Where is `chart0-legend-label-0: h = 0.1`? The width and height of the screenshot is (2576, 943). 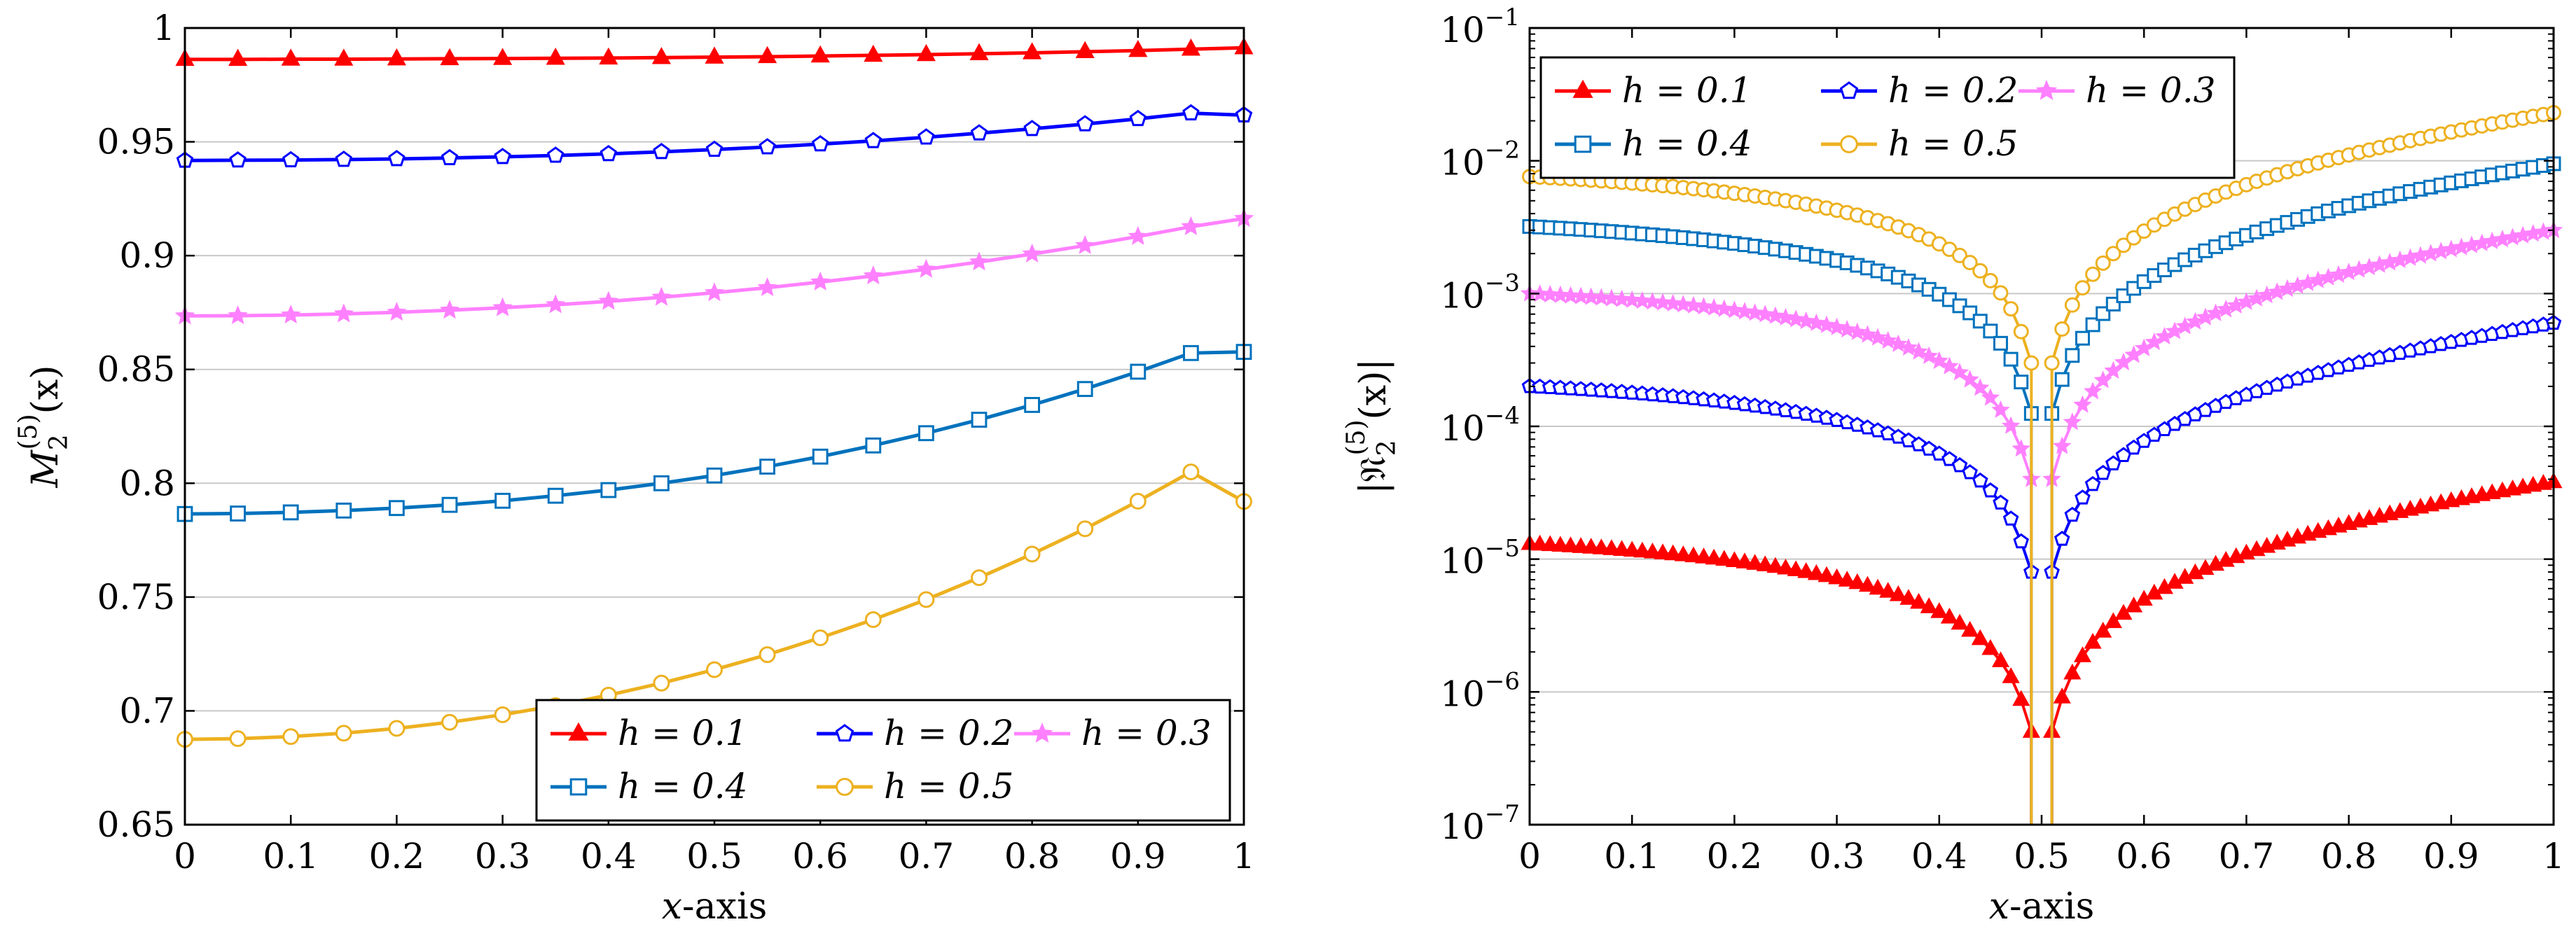
chart0-legend-label-0: h = 0.1 is located at coordinates (683, 733).